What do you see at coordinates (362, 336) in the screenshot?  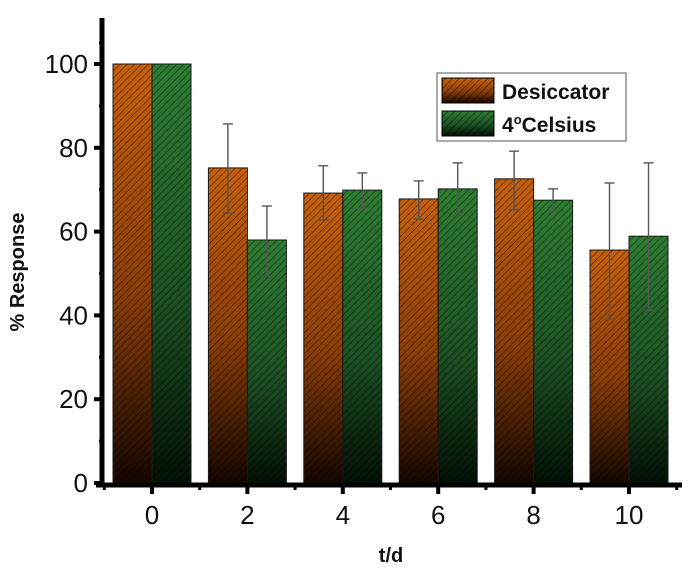 I see `bar-4-celsius-t4` at bounding box center [362, 336].